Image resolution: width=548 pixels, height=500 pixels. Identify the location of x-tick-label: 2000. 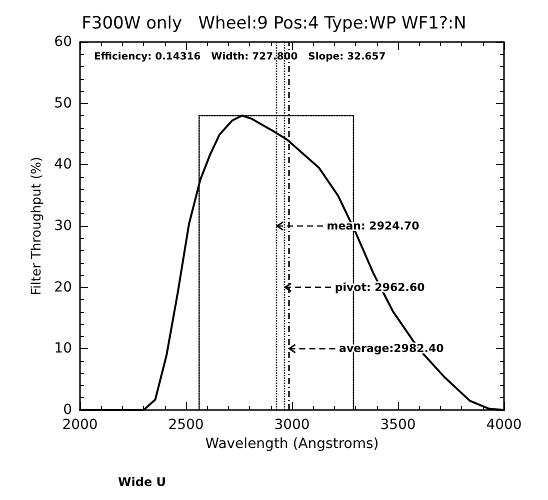
(80, 425).